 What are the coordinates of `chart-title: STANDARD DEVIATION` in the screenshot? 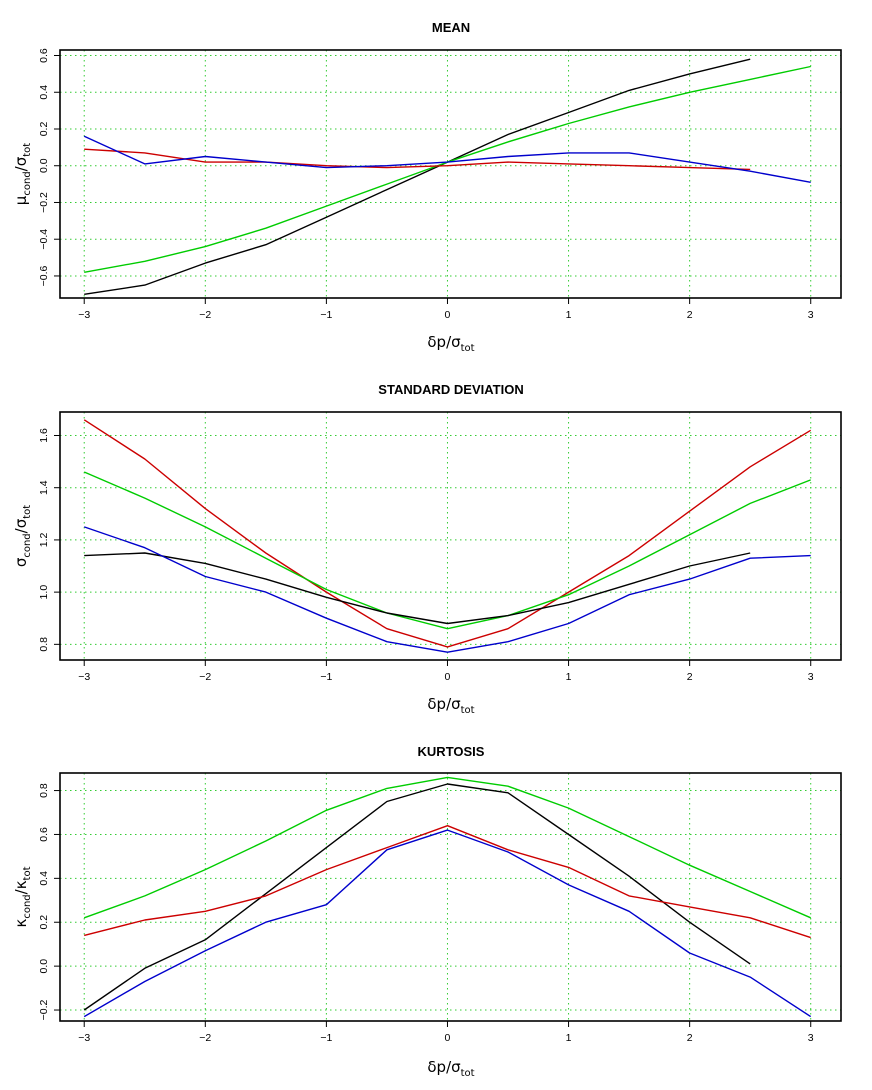 It's located at (450, 389).